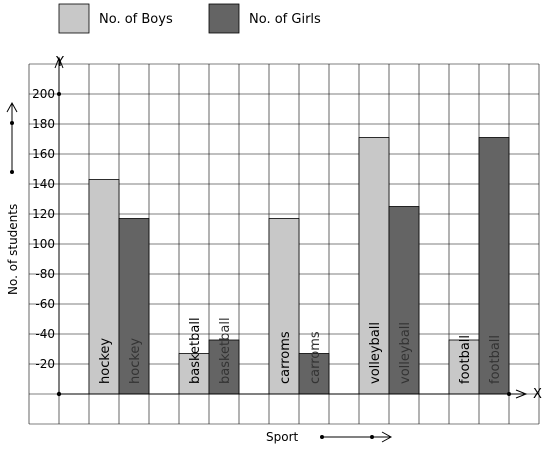  Describe the element at coordinates (45, 334) in the screenshot. I see `y-tick-label: -40` at that location.